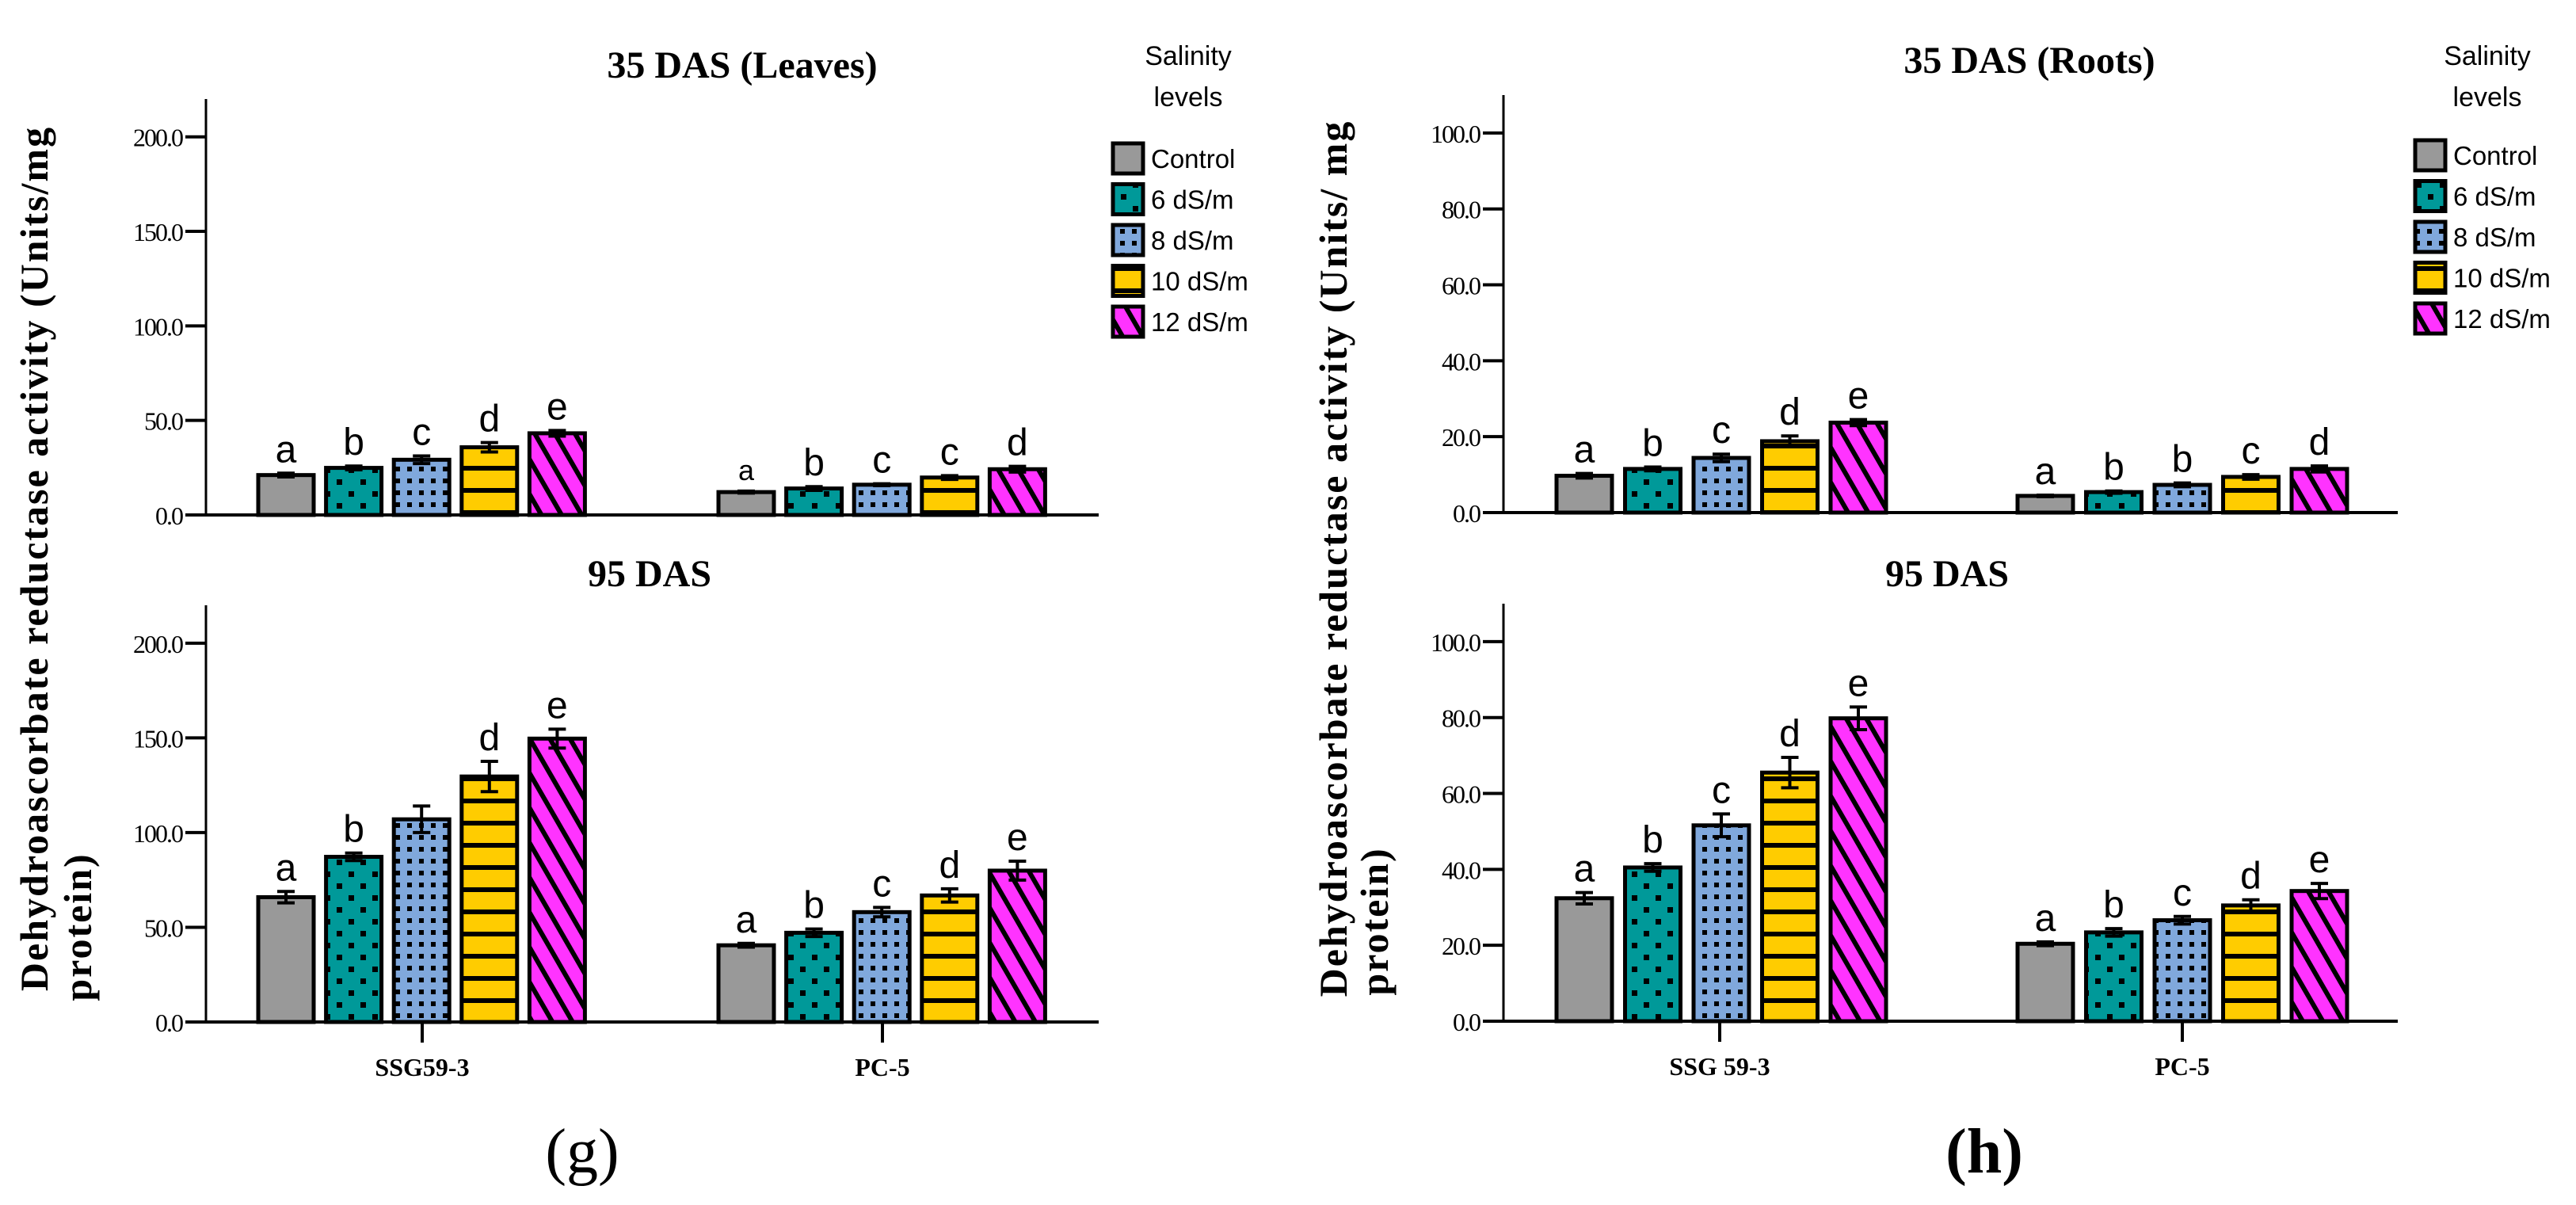  What do you see at coordinates (158, 738) in the screenshot?
I see `y-tick-label: 150.0` at bounding box center [158, 738].